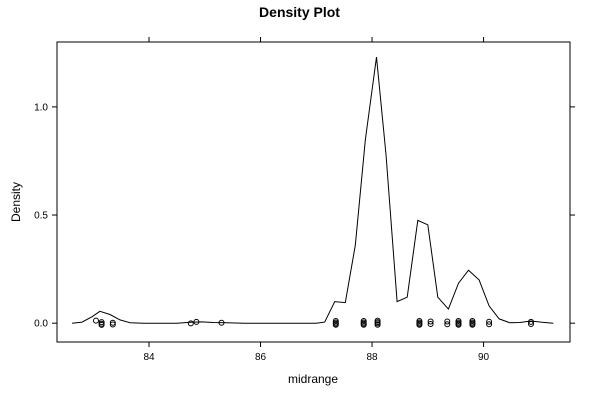  I want to click on y-tick-label: 0.5, so click(41, 216).